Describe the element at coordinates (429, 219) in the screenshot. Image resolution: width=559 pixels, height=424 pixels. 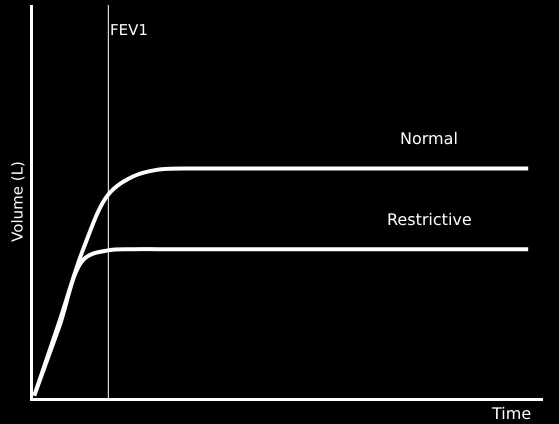
I see `series-label: Restrictive` at that location.